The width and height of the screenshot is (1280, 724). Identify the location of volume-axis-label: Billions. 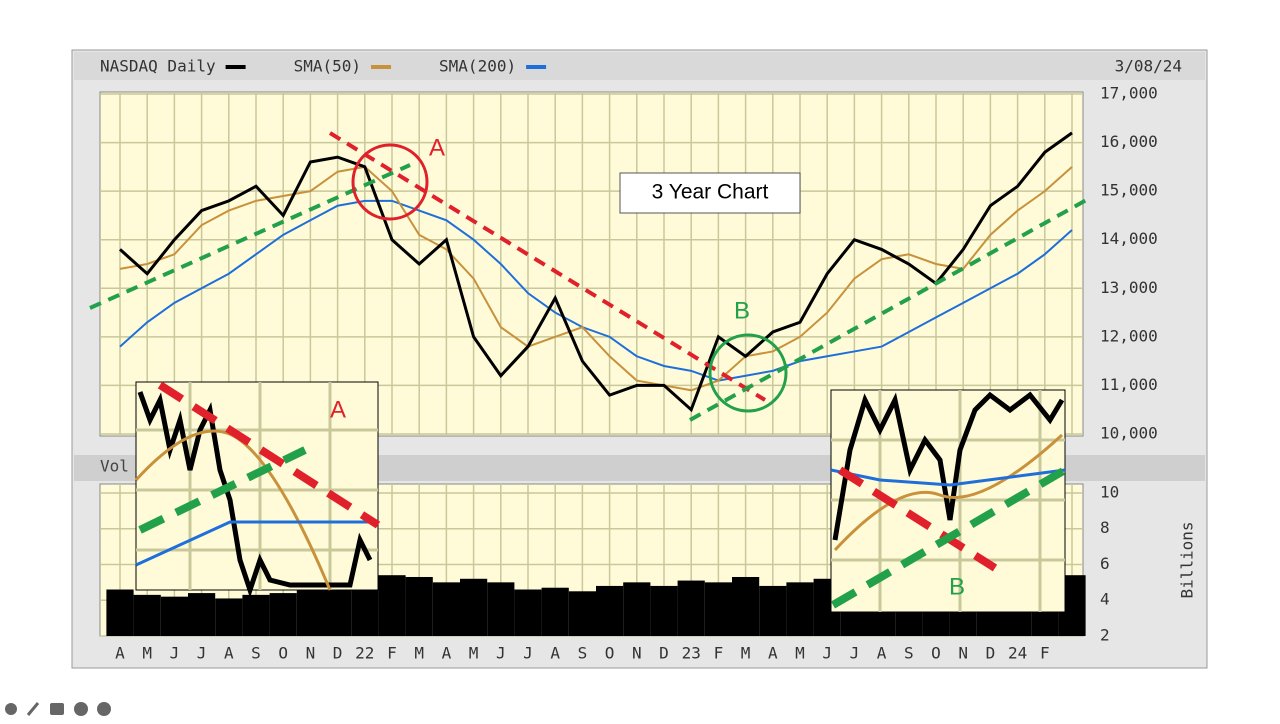
(1187, 559).